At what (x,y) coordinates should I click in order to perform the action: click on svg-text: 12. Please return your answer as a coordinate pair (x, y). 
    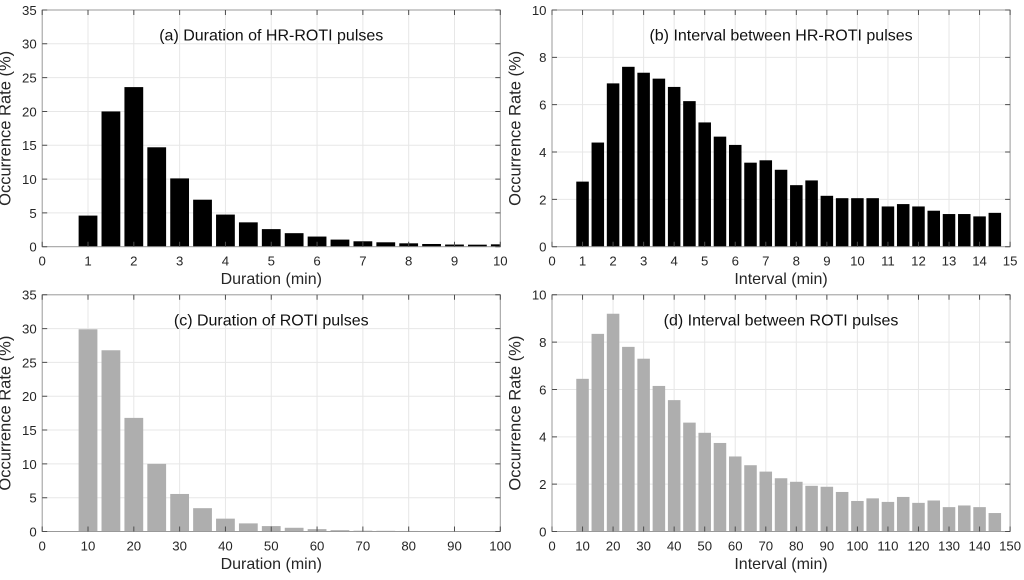
    Looking at the image, I should click on (918, 261).